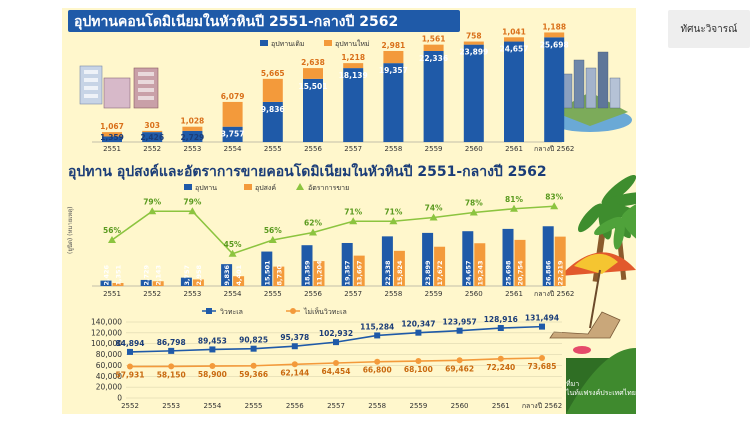 This screenshot has width=750, height=422. What do you see at coordinates (109, 354) in the screenshot?
I see `y-tick-label: 80,000` at bounding box center [109, 354].